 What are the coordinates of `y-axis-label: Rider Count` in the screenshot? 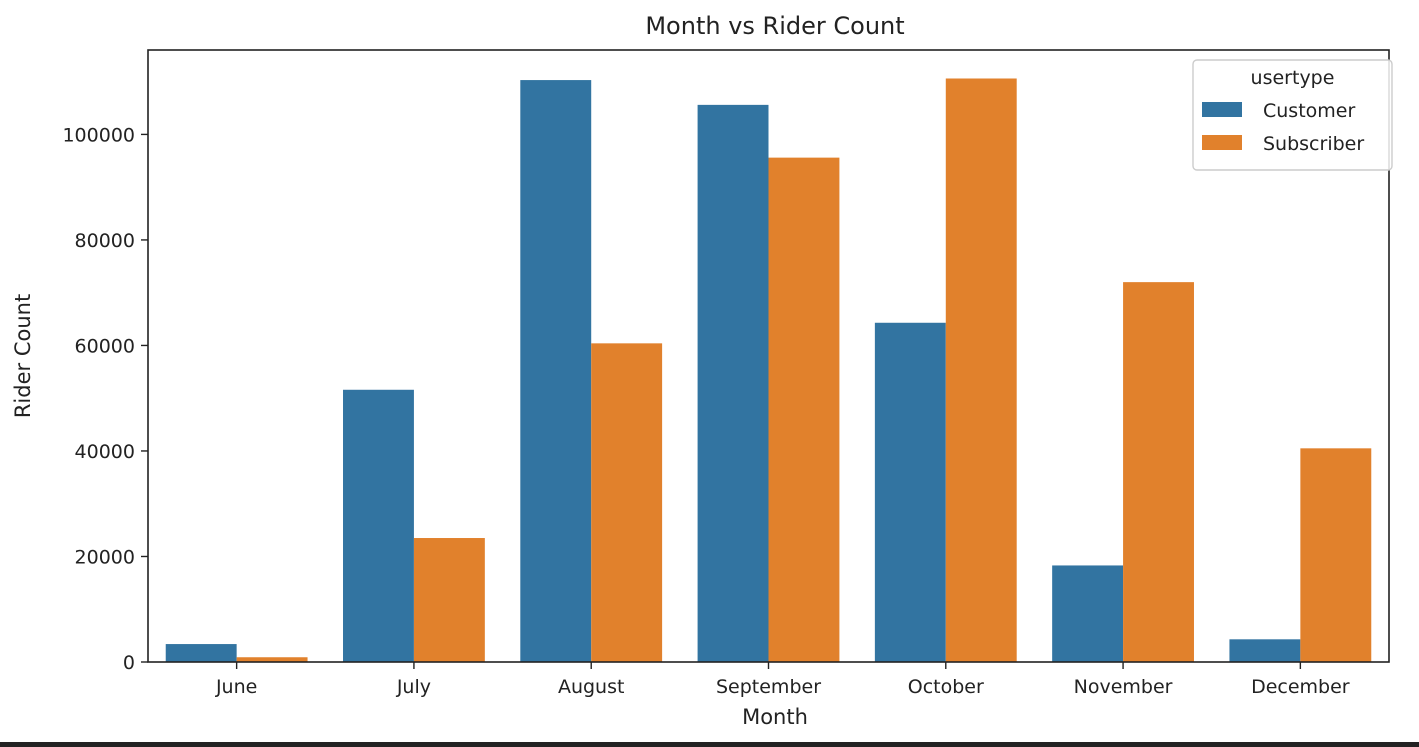 It's located at (23, 356).